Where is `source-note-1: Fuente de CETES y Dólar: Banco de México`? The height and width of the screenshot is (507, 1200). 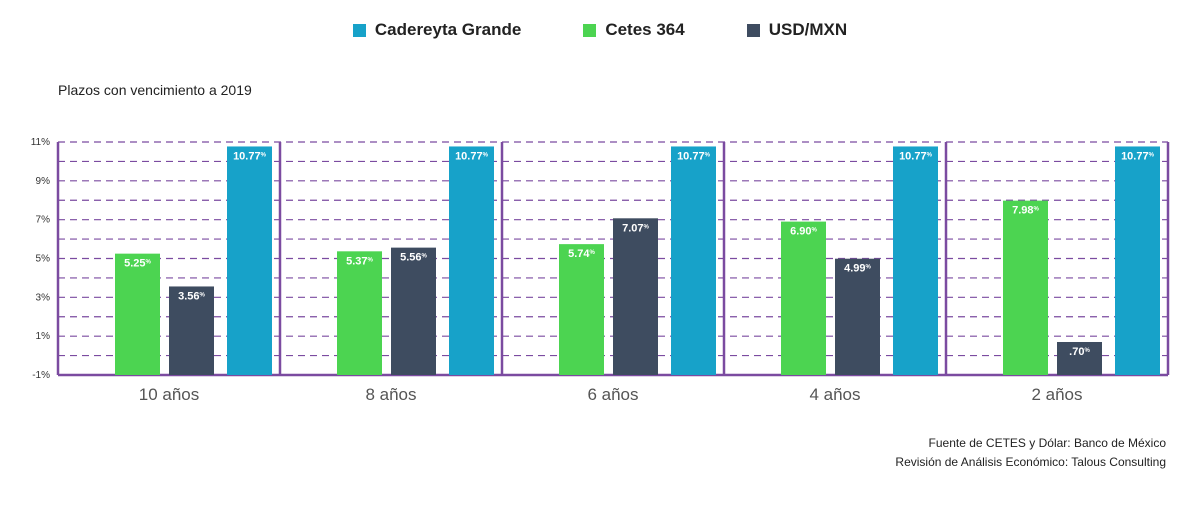
source-note-1: Fuente de CETES y Dólar: Banco de México is located at coordinates (1047, 443).